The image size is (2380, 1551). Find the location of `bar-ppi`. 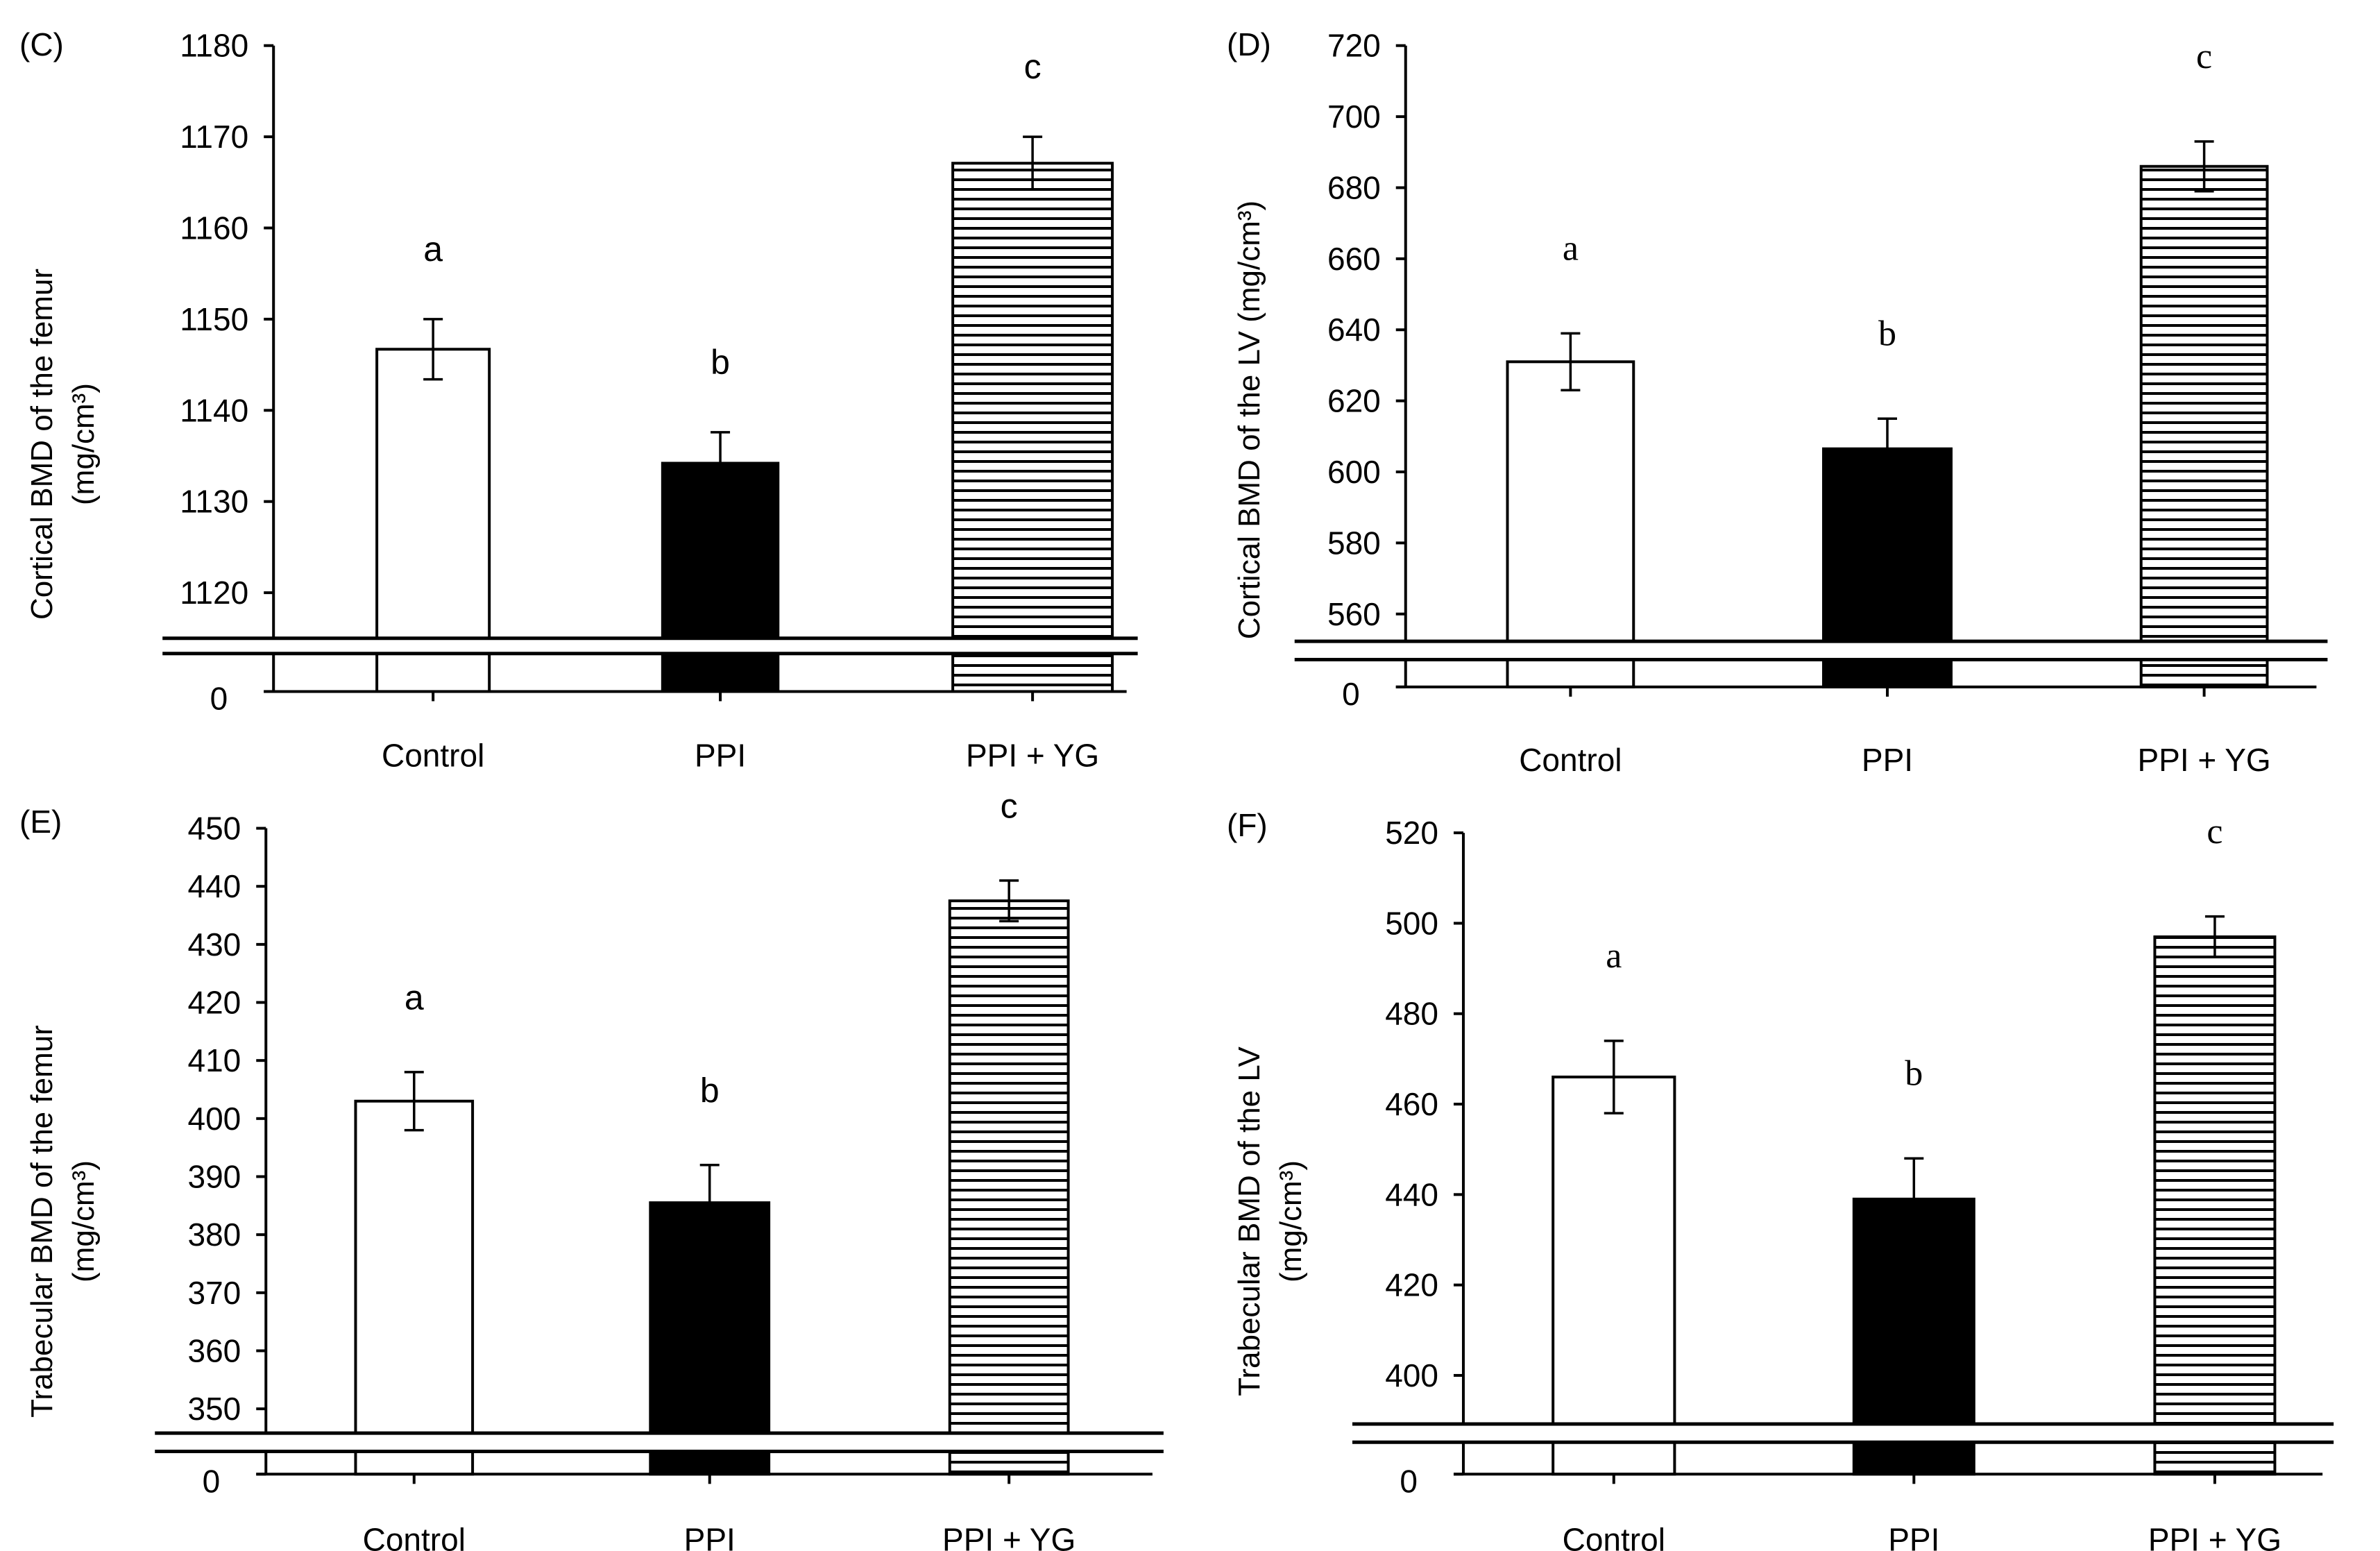

bar-ppi is located at coordinates (720, 577).